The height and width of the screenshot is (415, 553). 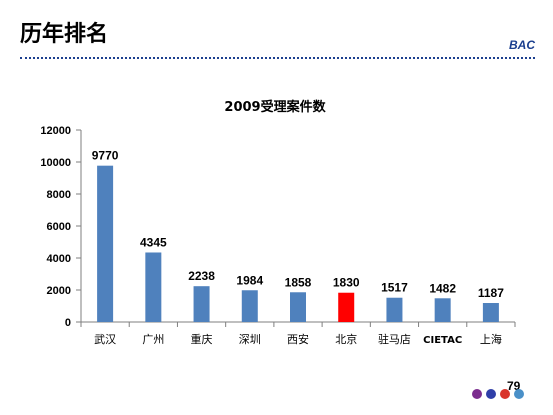 I want to click on y-tick-label: 12000, so click(x=55, y=131).